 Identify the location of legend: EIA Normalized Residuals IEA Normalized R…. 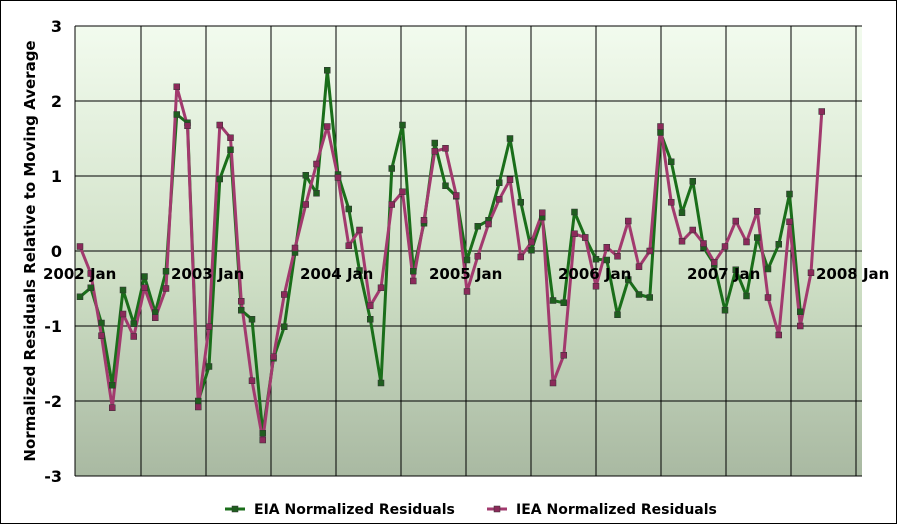
(471, 510).